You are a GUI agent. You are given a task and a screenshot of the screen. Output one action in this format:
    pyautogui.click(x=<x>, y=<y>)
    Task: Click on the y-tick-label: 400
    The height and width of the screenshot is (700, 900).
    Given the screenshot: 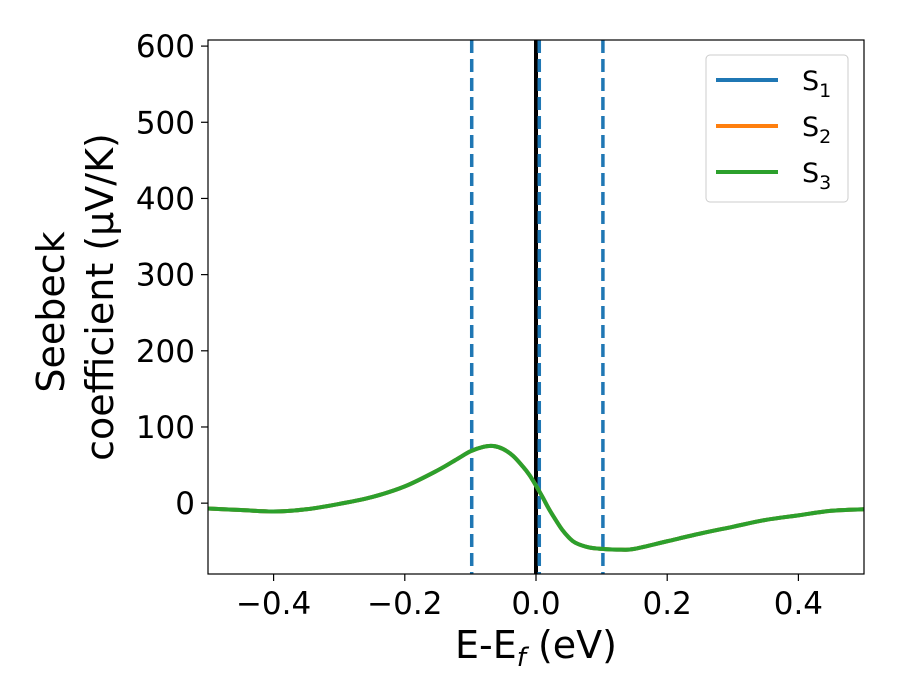 What is the action you would take?
    pyautogui.click(x=165, y=199)
    